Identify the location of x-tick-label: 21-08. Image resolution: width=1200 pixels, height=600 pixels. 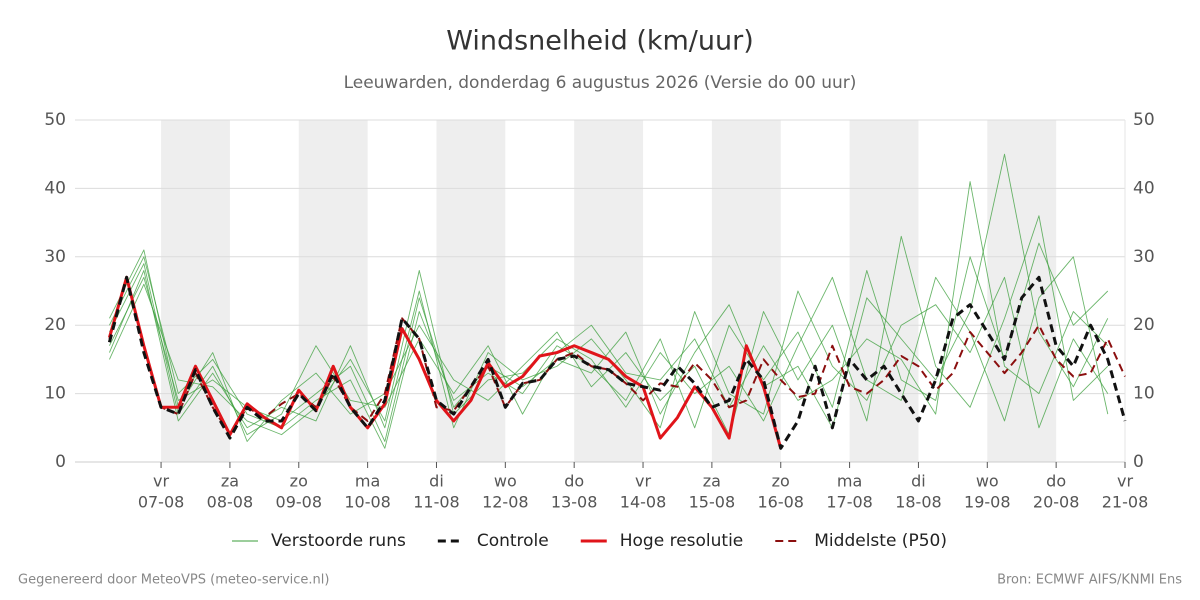
(1125, 502).